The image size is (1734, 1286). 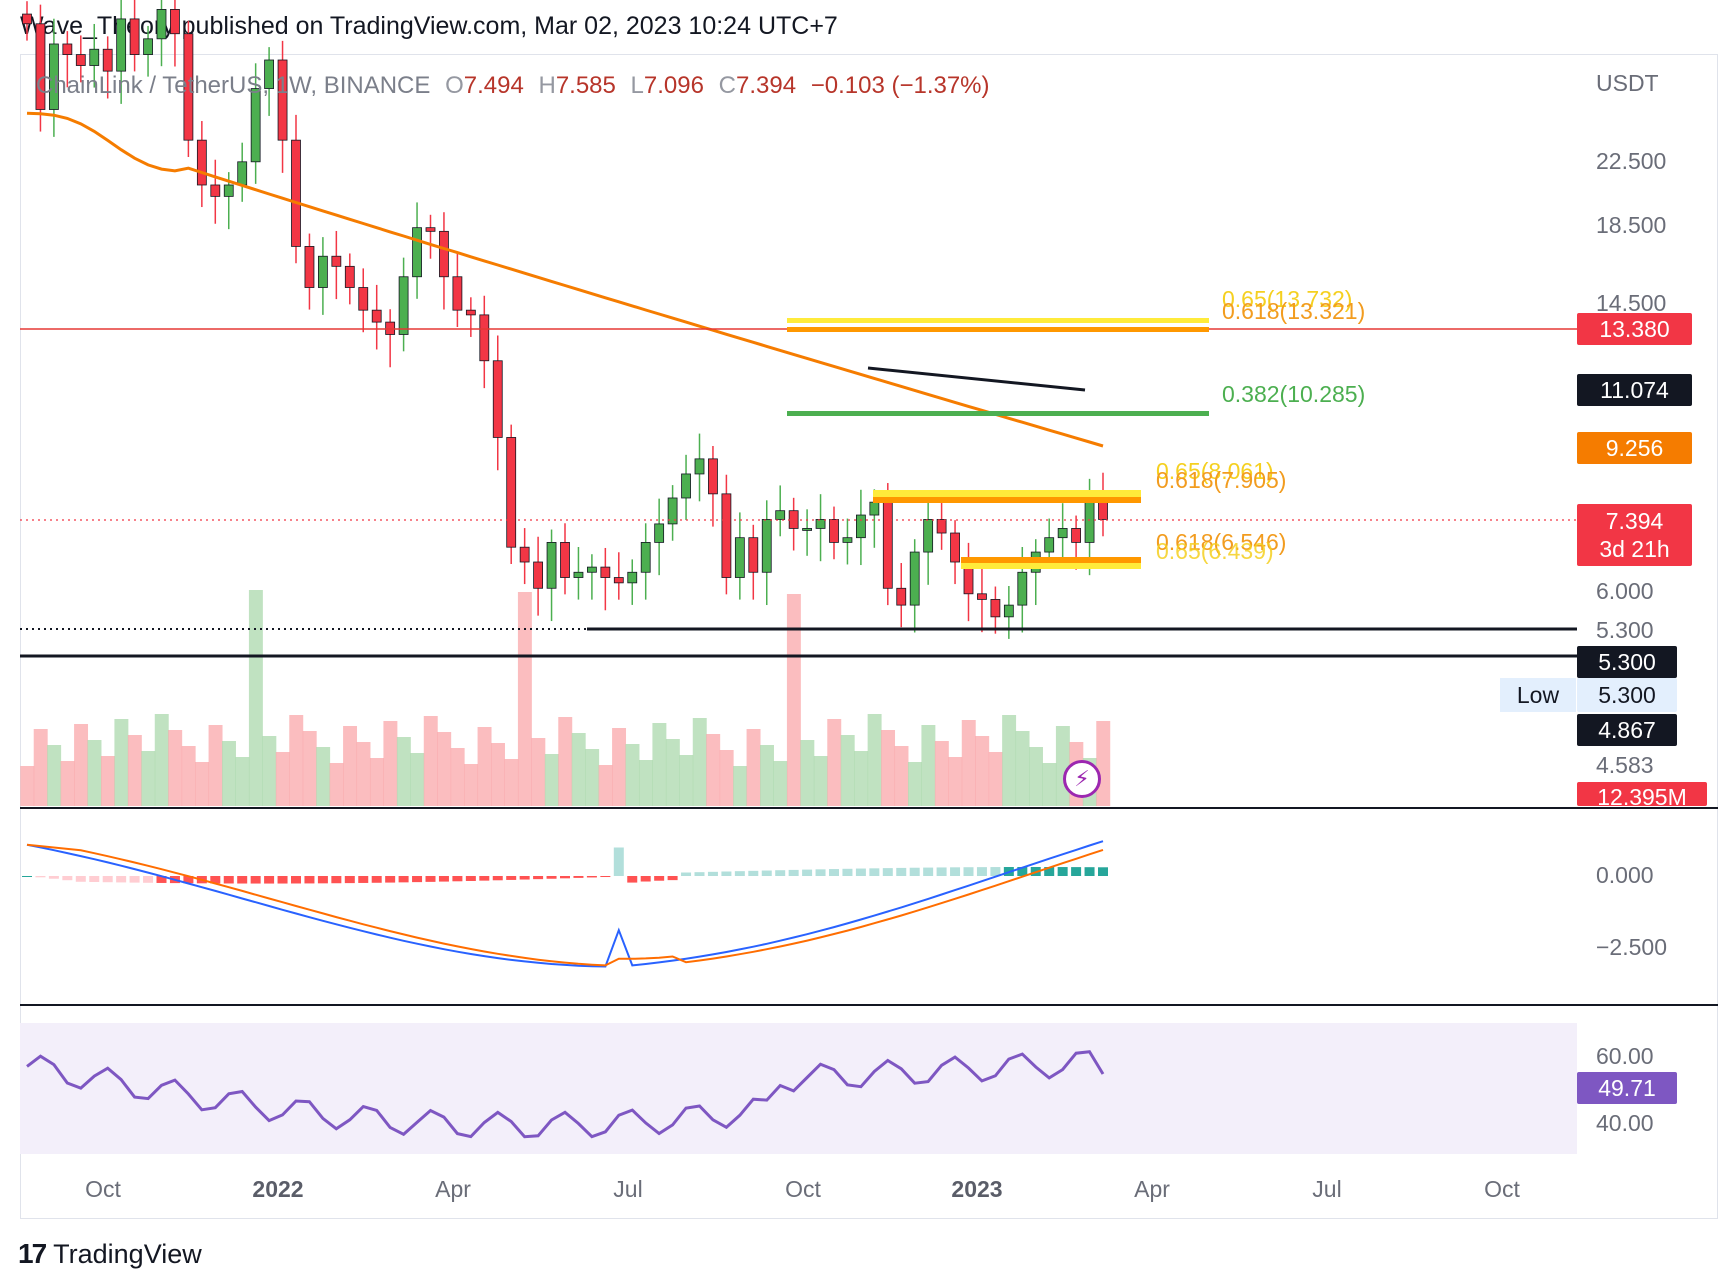 I want to click on low-value-box: 5.300, so click(x=1627, y=695).